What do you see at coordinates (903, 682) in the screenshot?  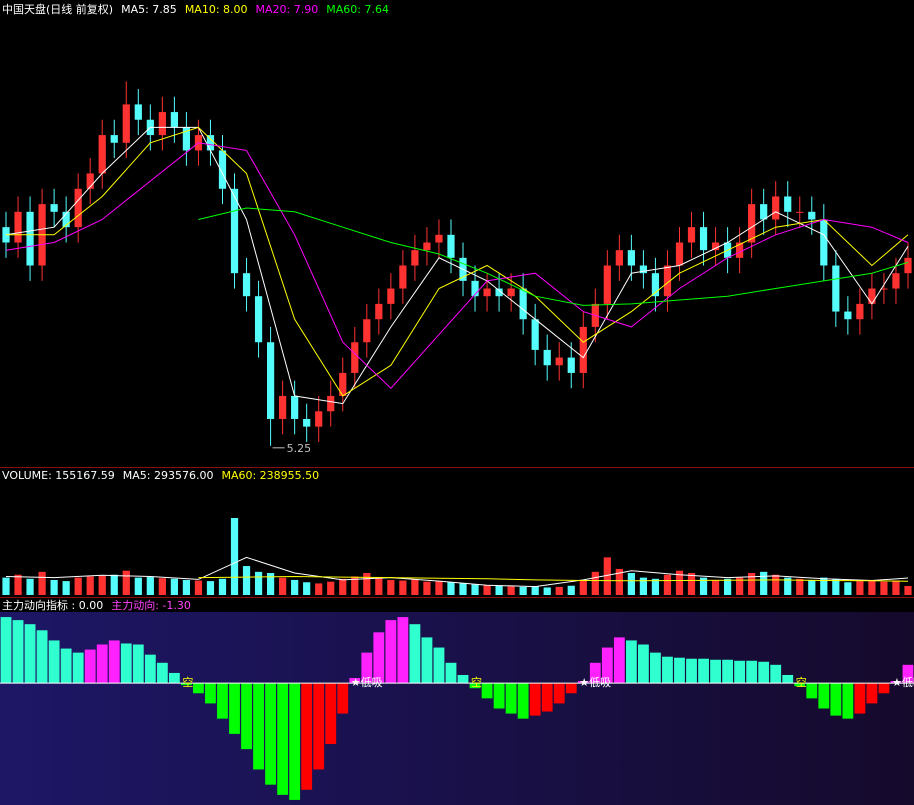 I see `signal-label: ★低吸` at bounding box center [903, 682].